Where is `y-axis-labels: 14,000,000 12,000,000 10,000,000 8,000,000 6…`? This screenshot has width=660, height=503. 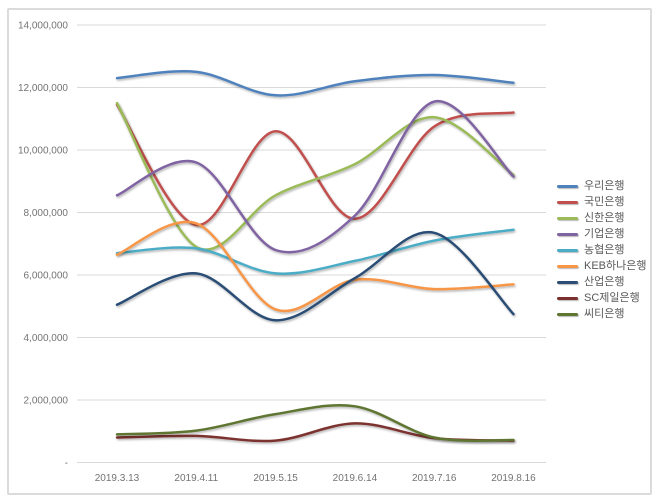
y-axis-labels: 14,000,000 12,000,000 10,000,000 8,000,000 6… is located at coordinates (43, 245).